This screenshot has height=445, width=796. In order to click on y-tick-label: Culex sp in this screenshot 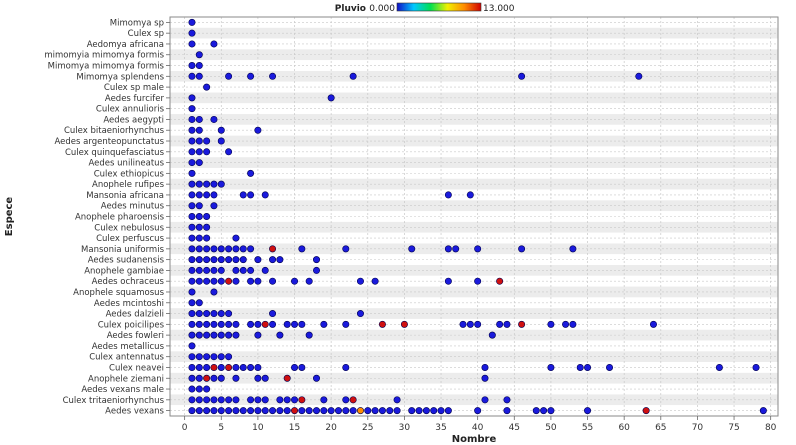, I will do `click(146, 34)`.